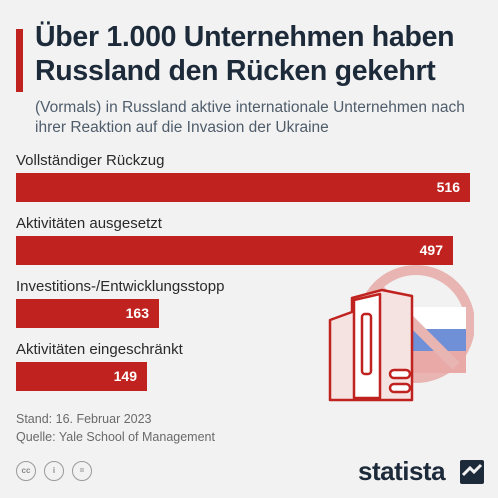  I want to click on bar-value-label: 163, so click(137, 313).